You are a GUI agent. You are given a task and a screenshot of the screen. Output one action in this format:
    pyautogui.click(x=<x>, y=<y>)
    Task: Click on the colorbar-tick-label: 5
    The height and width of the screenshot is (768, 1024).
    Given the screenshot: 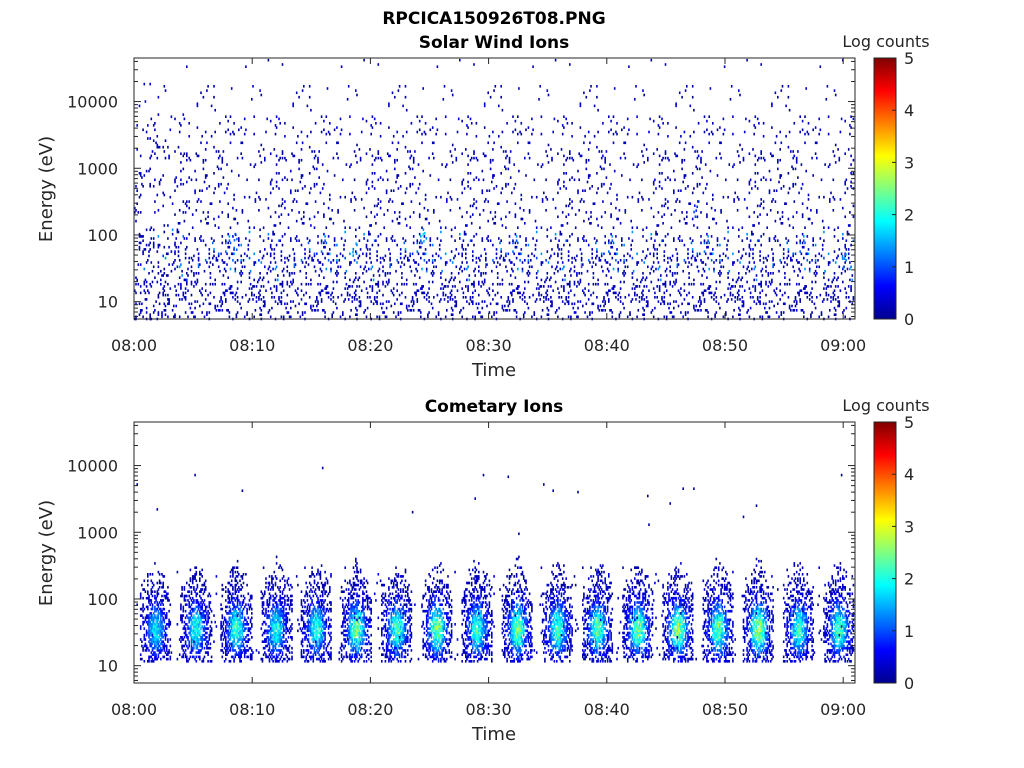 What is the action you would take?
    pyautogui.click(x=909, y=58)
    